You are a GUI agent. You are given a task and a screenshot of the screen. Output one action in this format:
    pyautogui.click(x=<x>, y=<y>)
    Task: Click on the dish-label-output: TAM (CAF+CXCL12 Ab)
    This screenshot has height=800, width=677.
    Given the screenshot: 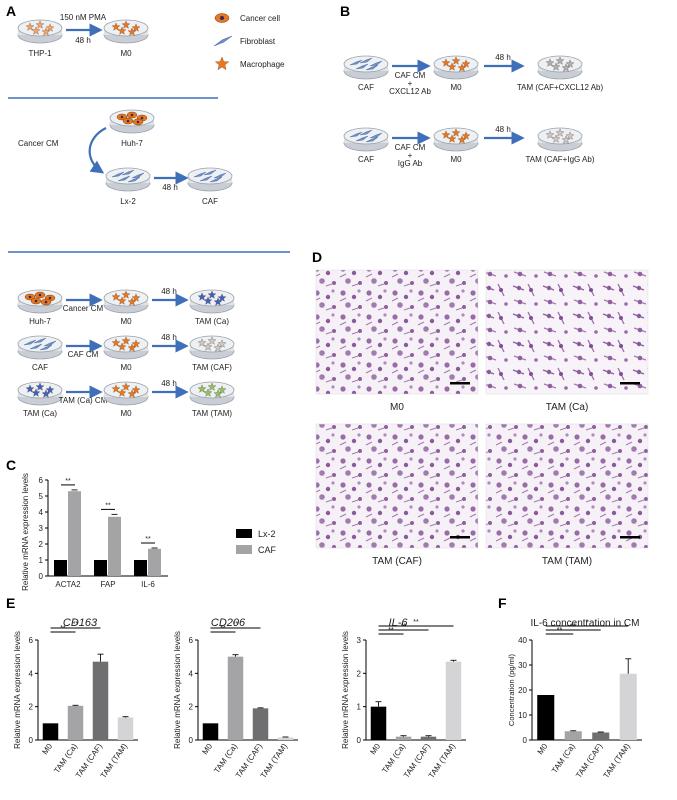 What is the action you would take?
    pyautogui.click(x=560, y=87)
    